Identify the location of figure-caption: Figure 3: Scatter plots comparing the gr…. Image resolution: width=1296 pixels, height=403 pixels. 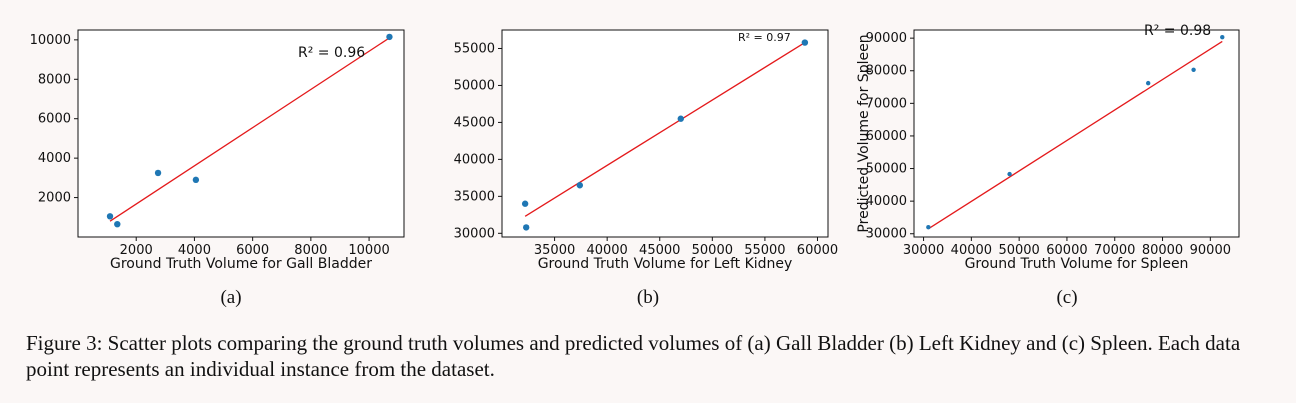
(633, 356).